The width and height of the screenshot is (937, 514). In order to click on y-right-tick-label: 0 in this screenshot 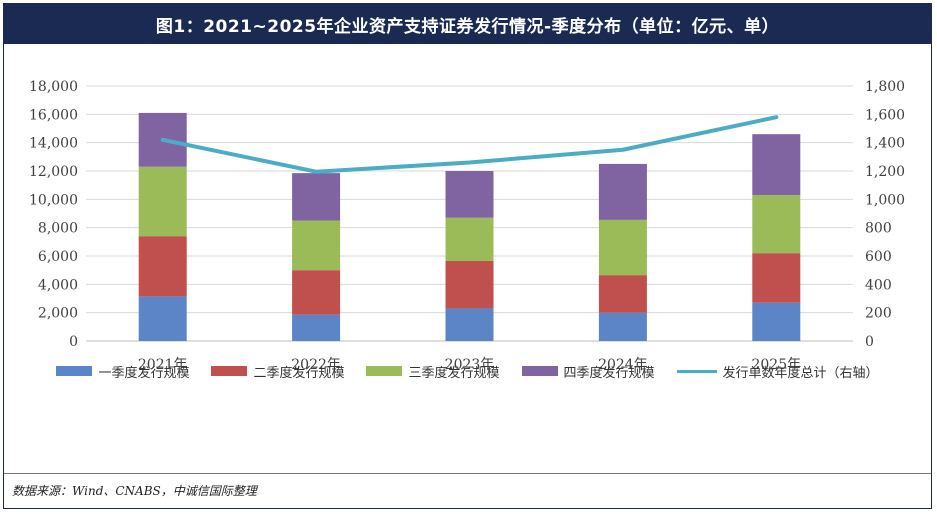, I will do `click(869, 342)`.